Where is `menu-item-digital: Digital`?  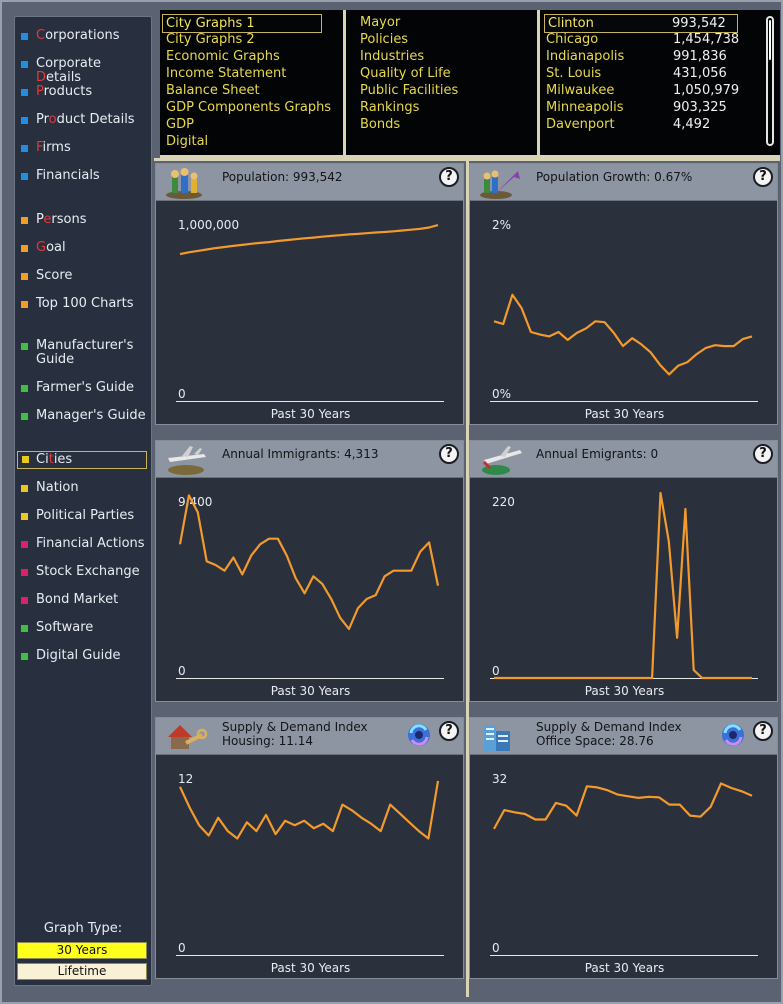 menu-item-digital: Digital is located at coordinates (187, 141).